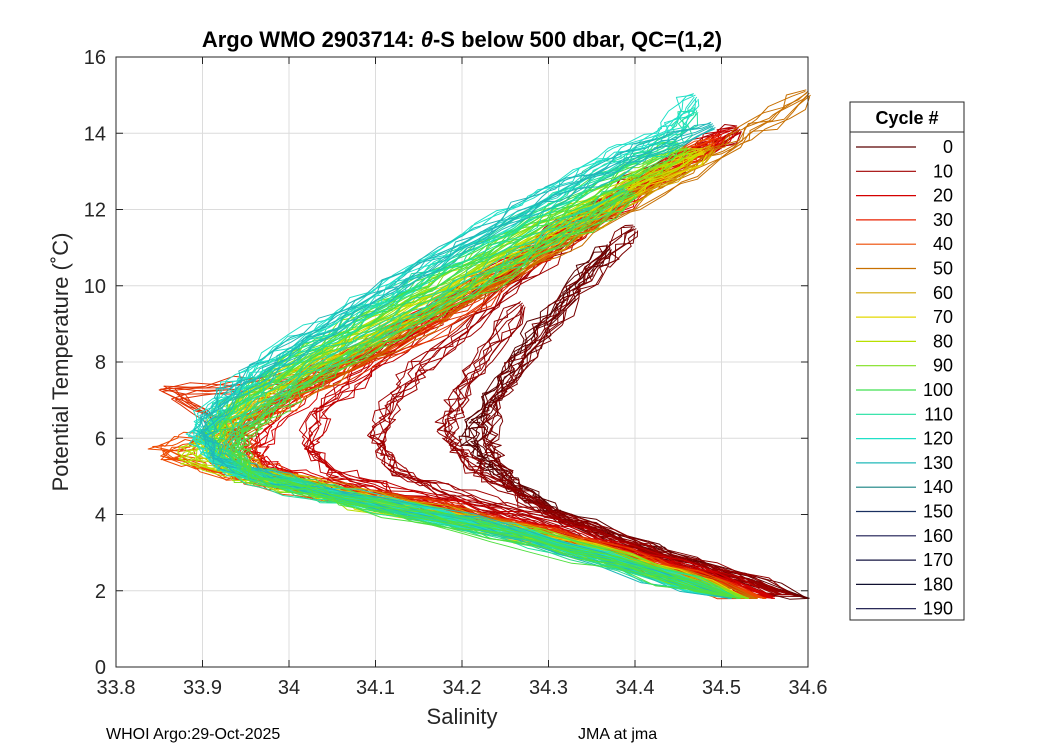  I want to click on footer-right: JMA at jma, so click(618, 734).